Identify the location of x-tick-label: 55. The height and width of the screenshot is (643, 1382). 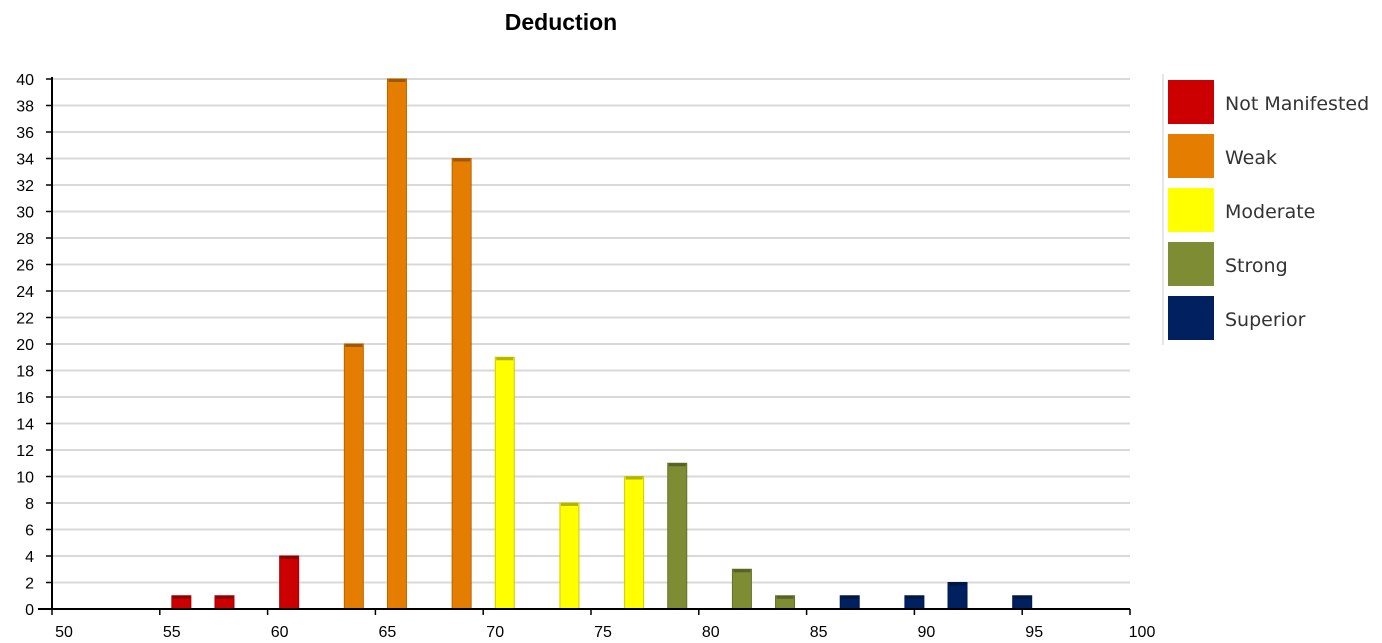
(172, 632).